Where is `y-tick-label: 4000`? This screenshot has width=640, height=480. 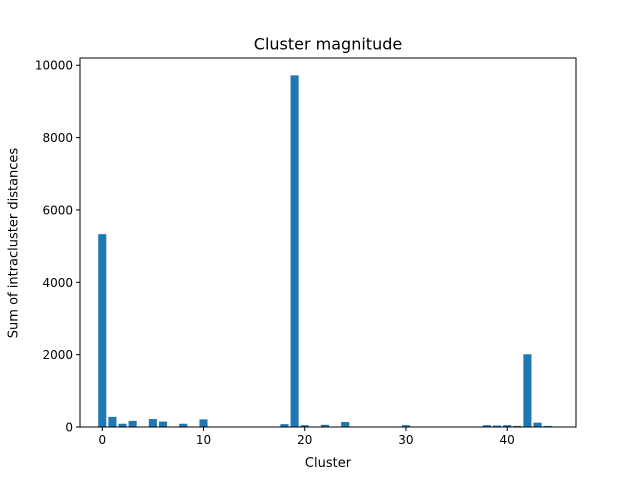
y-tick-label: 4000 is located at coordinates (57, 283).